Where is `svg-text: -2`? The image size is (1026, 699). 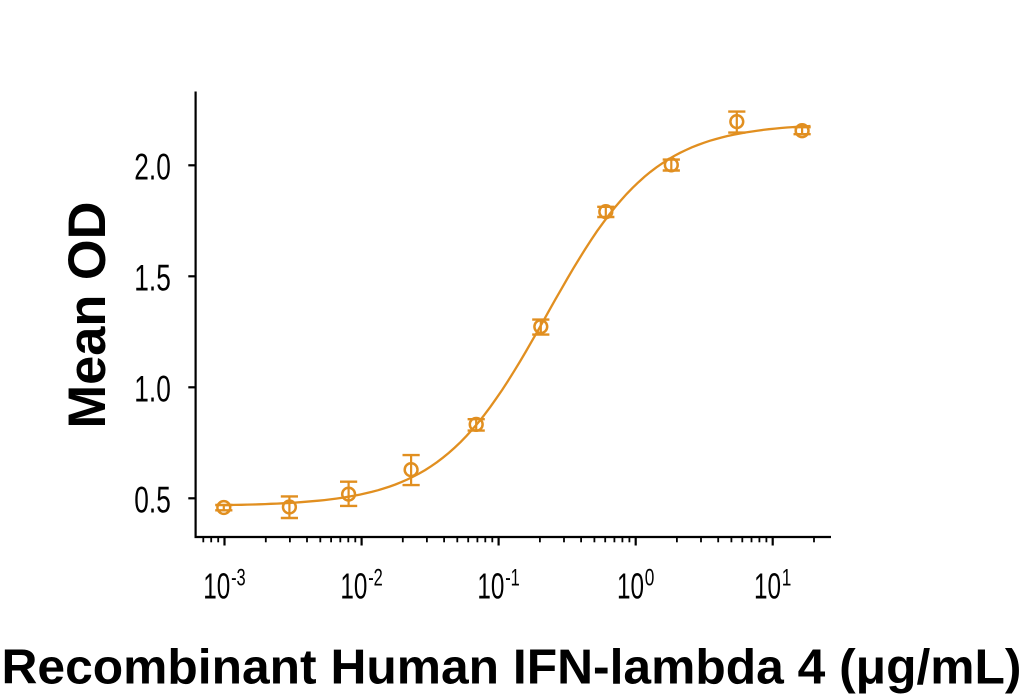
svg-text: -2 is located at coordinates (375, 578).